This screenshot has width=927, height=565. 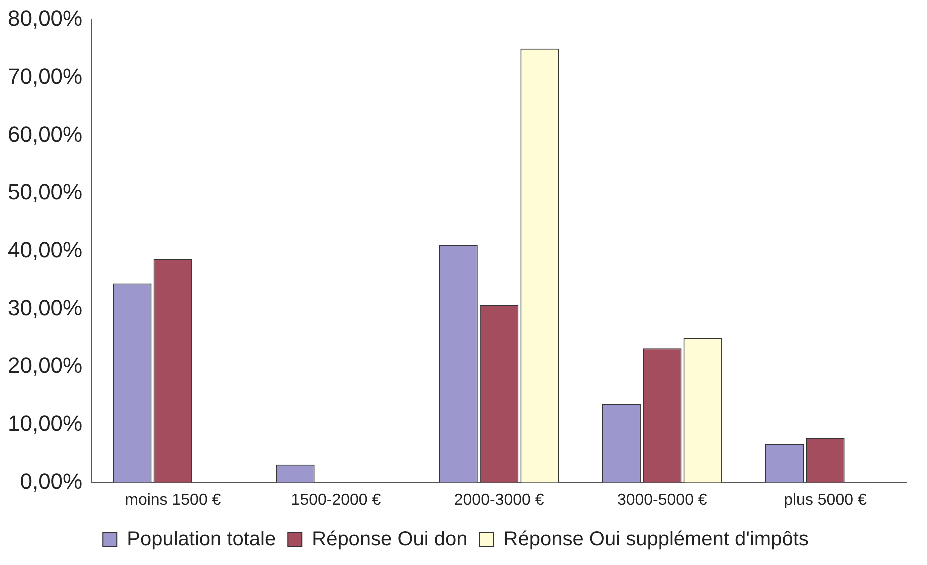 I want to click on y-tick-label: 20,00%, so click(x=45, y=365).